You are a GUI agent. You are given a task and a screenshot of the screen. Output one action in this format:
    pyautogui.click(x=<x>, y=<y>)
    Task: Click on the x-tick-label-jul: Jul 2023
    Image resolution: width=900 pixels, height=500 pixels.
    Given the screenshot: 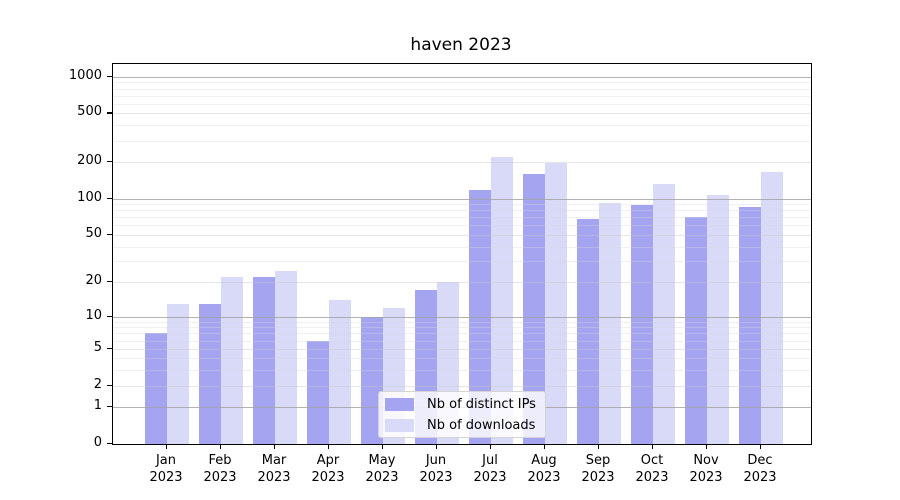 What is the action you would take?
    pyautogui.click(x=490, y=469)
    